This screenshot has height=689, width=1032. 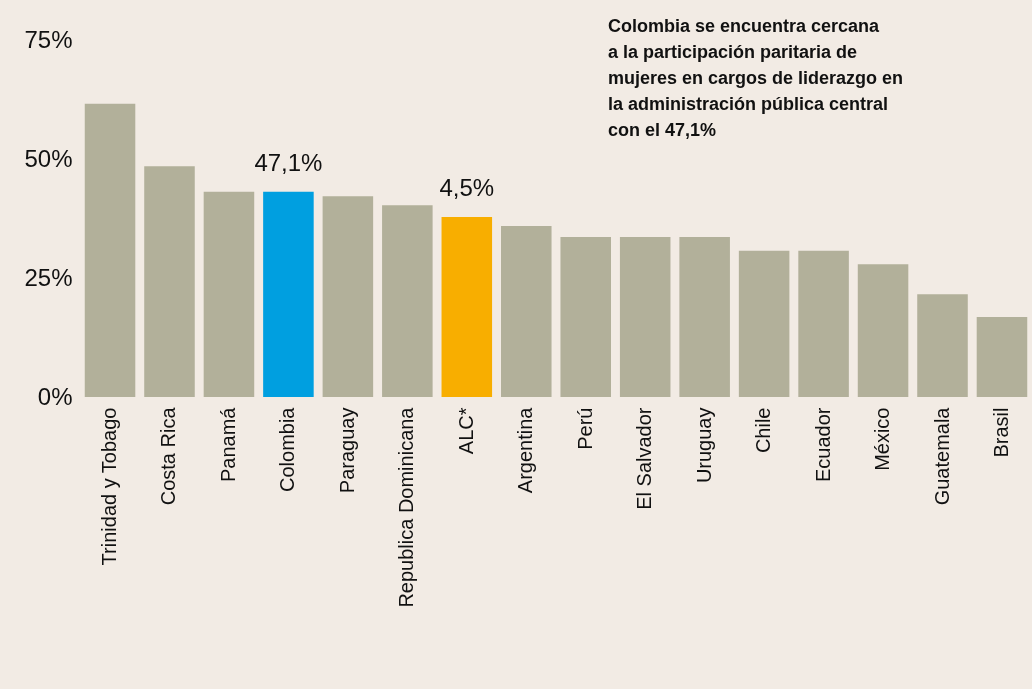 What do you see at coordinates (703, 445) in the screenshot?
I see `x-tick-label: Uruguay` at bounding box center [703, 445].